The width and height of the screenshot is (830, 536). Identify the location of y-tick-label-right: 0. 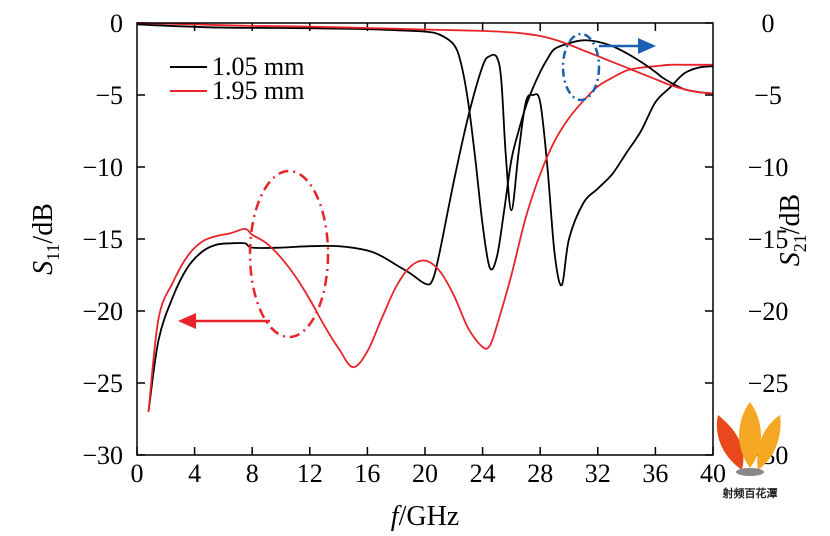
(768, 23).